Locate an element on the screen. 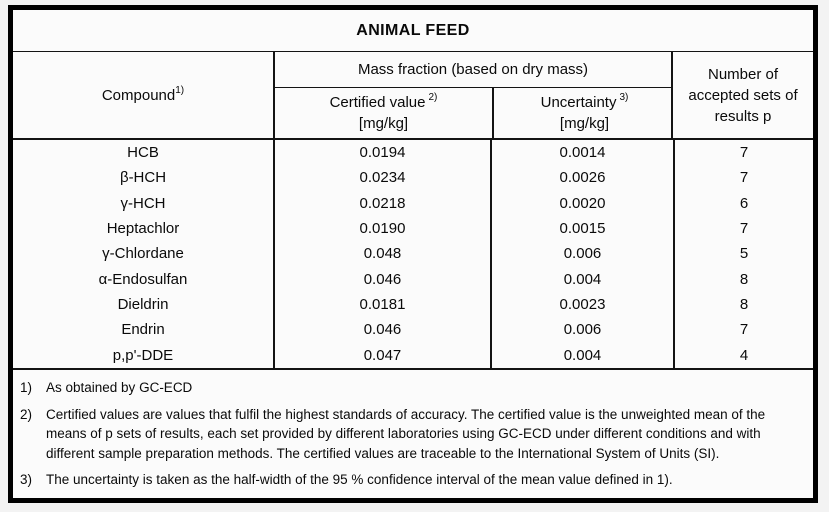 This screenshot has width=829, height=512. table-row: p,p'-DDE 0.047 0.004 4 is located at coordinates (413, 355).